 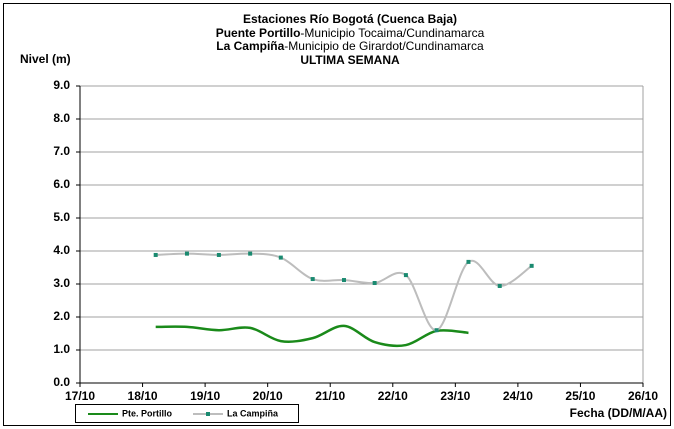 What do you see at coordinates (643, 396) in the screenshot?
I see `x-tick-label: 26/10` at bounding box center [643, 396].